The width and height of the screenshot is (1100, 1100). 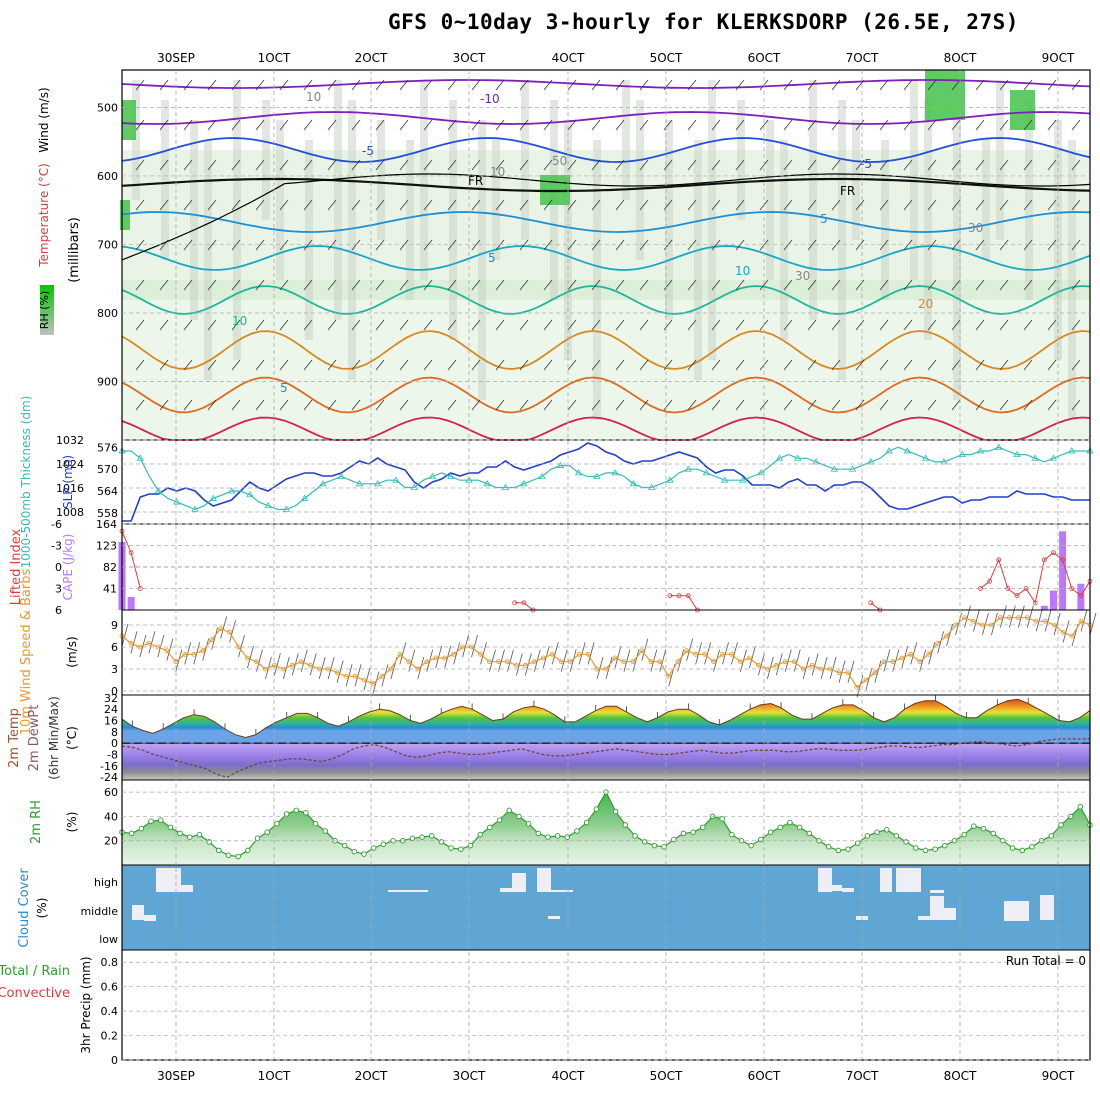 I want to click on slp-tick: 1016, so click(x=70, y=488).